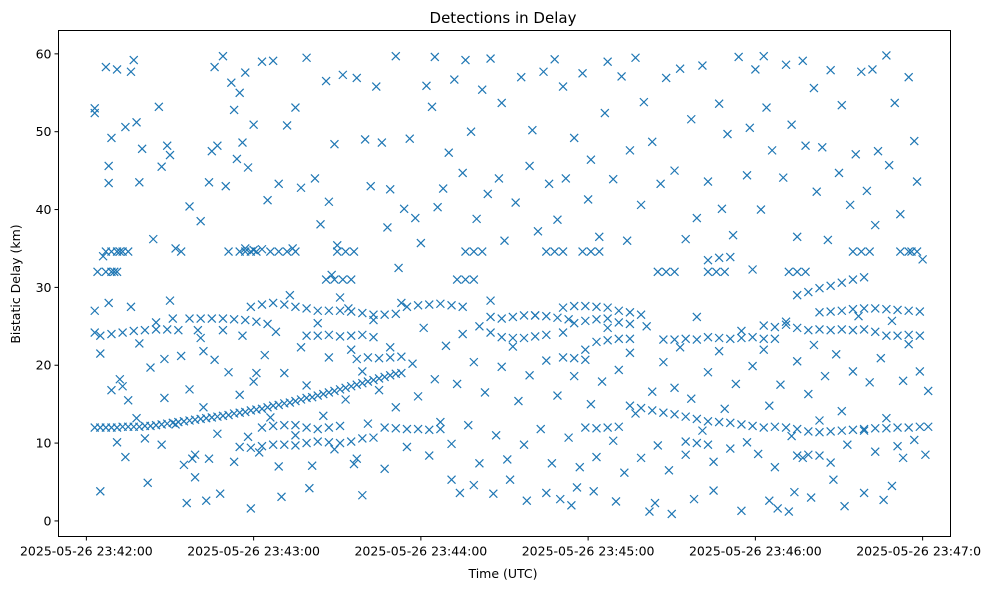 Image resolution: width=981 pixels, height=590 pixels. What do you see at coordinates (503, 18) in the screenshot?
I see `chart-title: Detections in Delay` at bounding box center [503, 18].